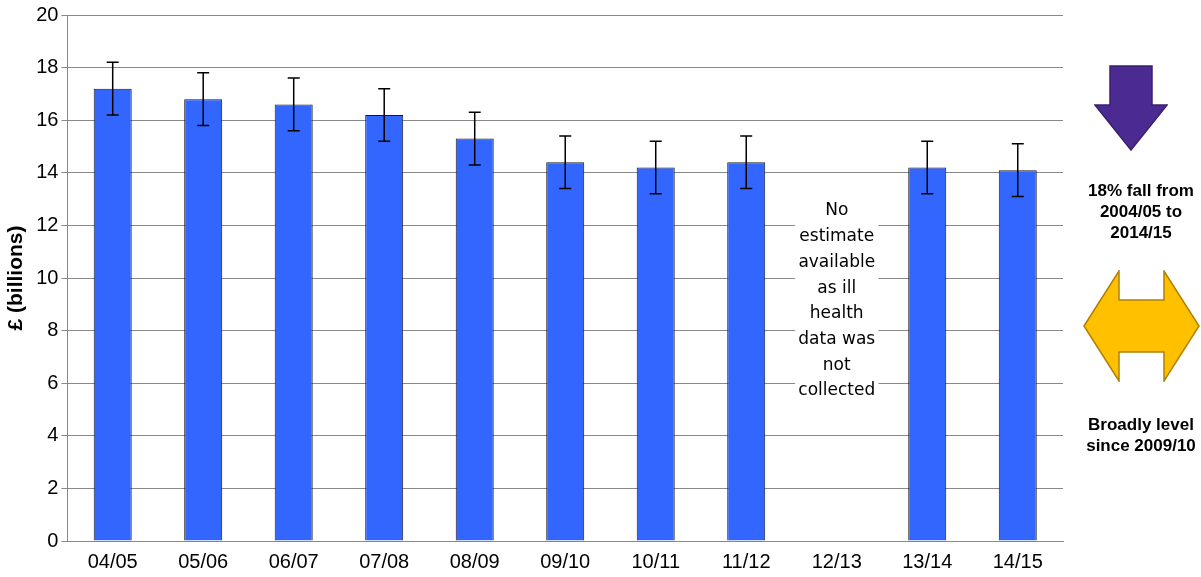 Image resolution: width=1201 pixels, height=577 pixels. I want to click on y-tick-label: 12, so click(47, 223).